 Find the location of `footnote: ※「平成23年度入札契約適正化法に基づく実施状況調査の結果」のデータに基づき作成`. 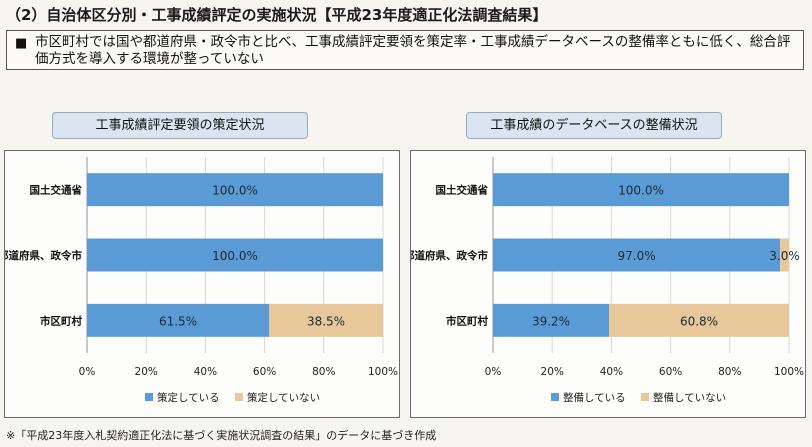

footnote: ※「平成23年度入札契約適正化法に基づく実施状況調査の結果」のデータに基づき作成 is located at coordinates (221, 435).